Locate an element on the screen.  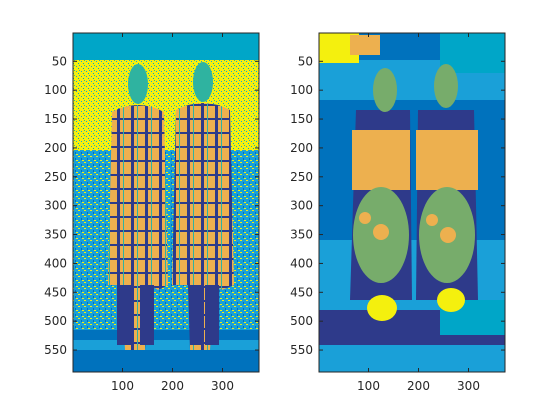
right-ytick-label: 400 is located at coordinates (301, 263).